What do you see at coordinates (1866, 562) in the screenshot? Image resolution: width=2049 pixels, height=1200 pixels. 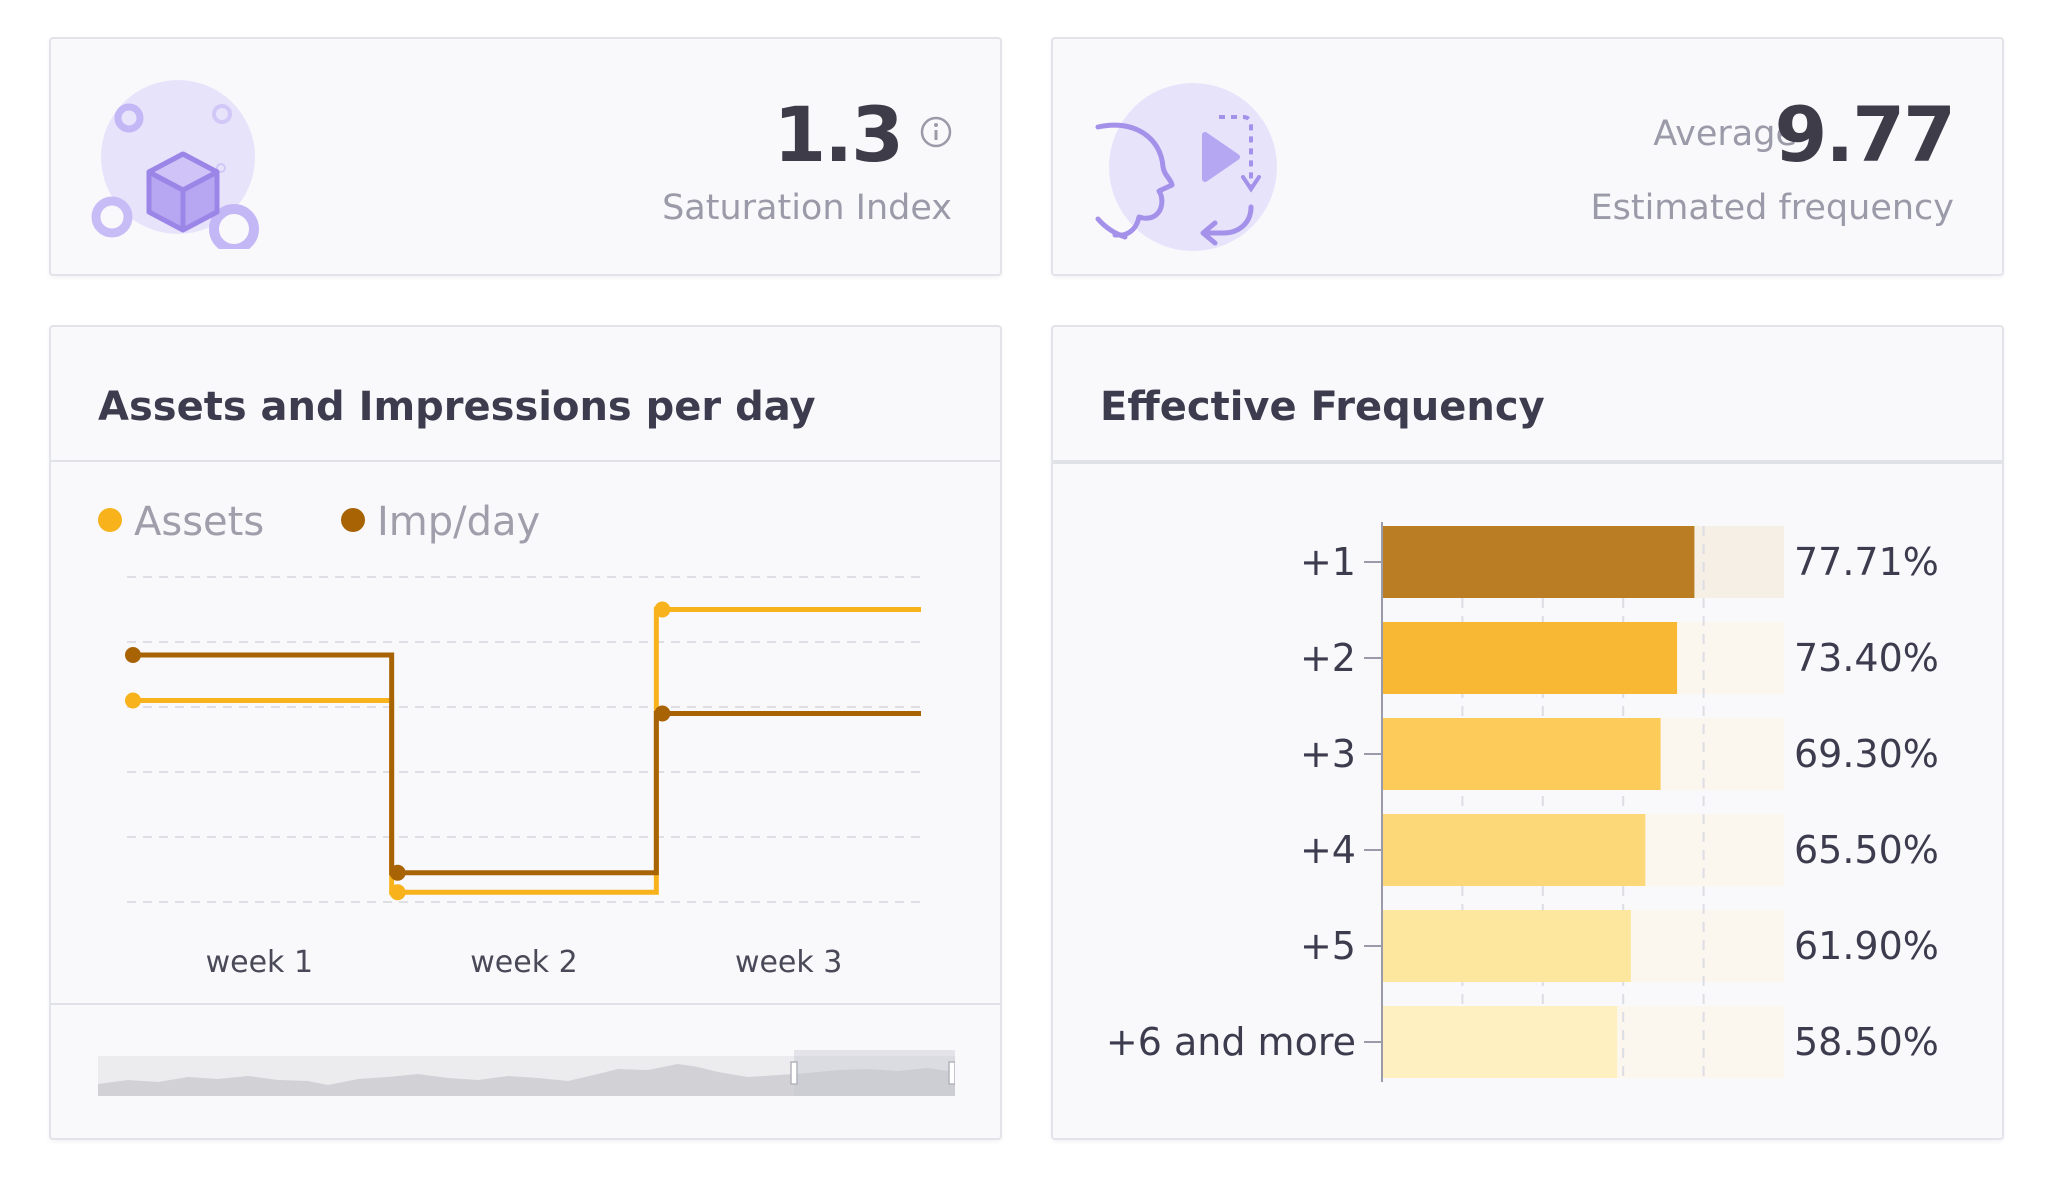 I see `value-label: 77.71%` at bounding box center [1866, 562].